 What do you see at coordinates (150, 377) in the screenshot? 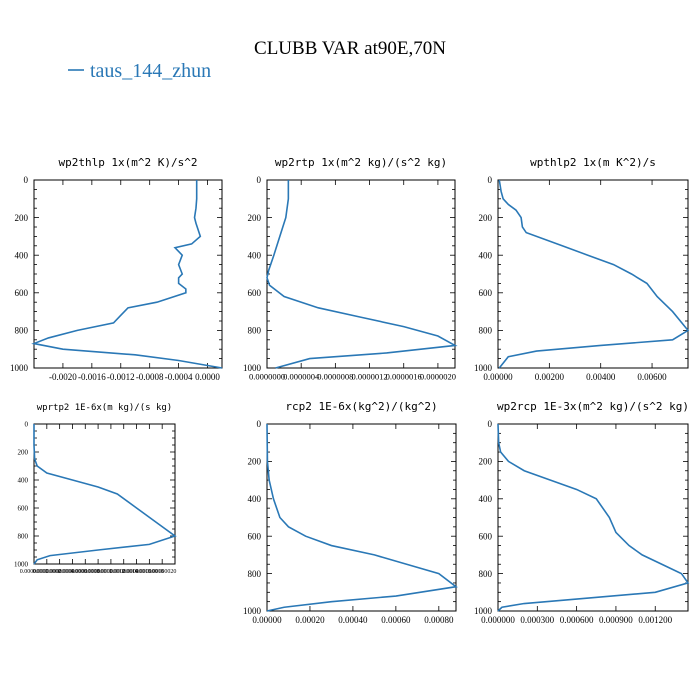
I see `x-tick-label: -0.0008` at bounding box center [150, 377].